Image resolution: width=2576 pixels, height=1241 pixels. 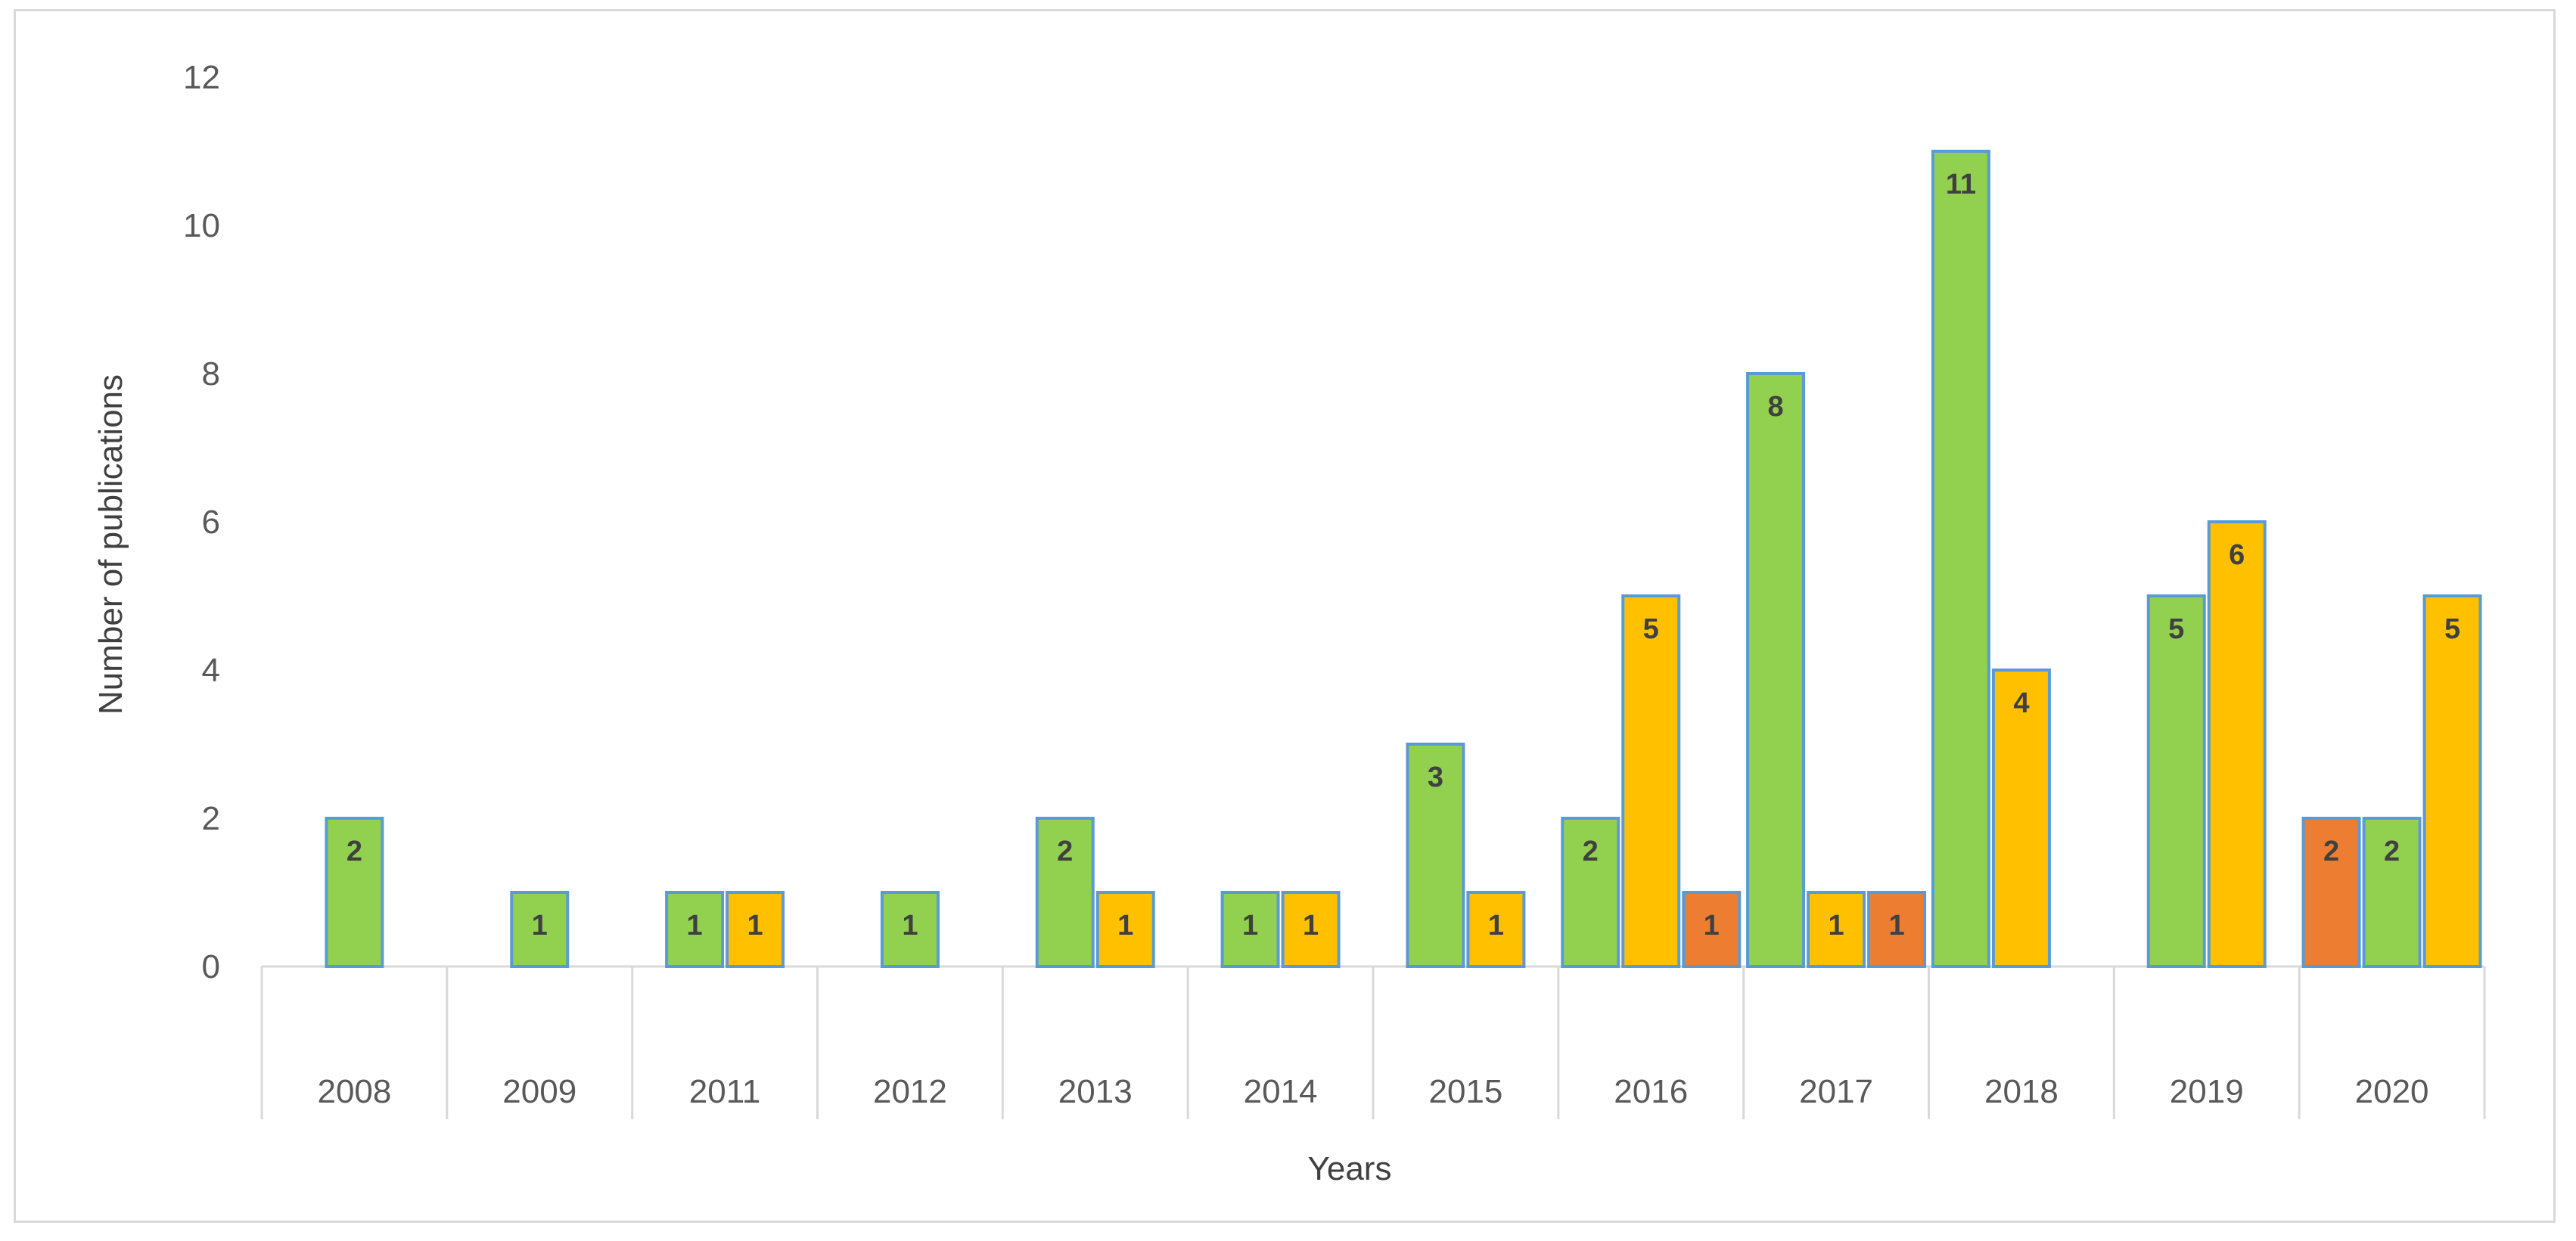 I want to click on x-tick-label: 2014, so click(x=1281, y=1091).